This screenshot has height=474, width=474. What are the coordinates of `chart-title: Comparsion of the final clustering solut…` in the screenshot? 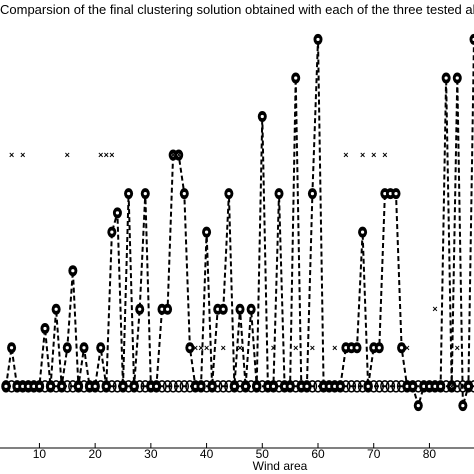 It's located at (237, 9).